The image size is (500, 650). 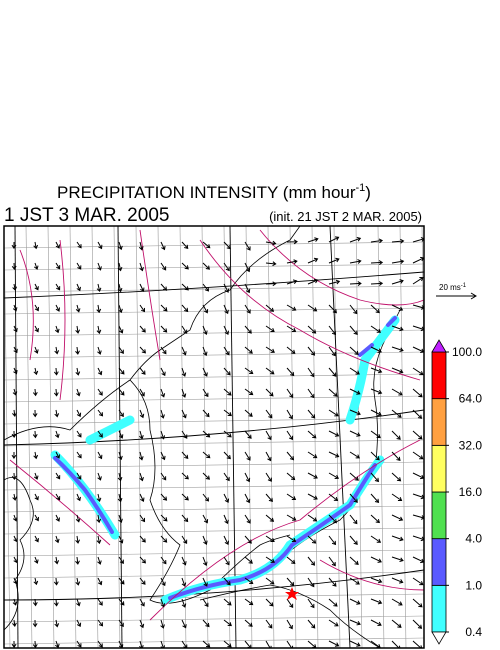 I want to click on valid-time: 1 JST 3 MAR. 2005, so click(x=86, y=215).